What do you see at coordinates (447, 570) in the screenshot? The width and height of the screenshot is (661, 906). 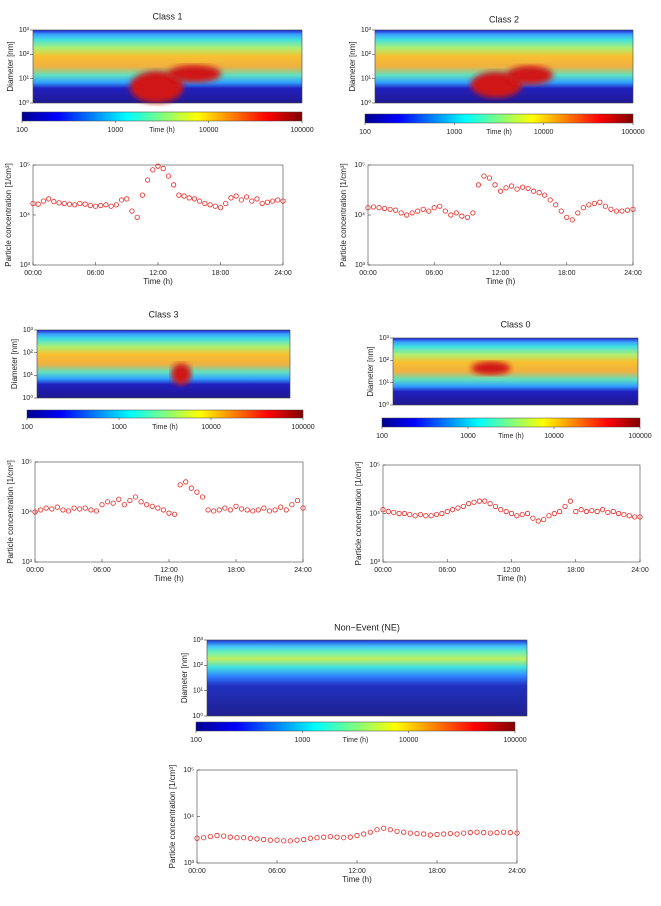 I see `x-tick-label: 06:00` at bounding box center [447, 570].